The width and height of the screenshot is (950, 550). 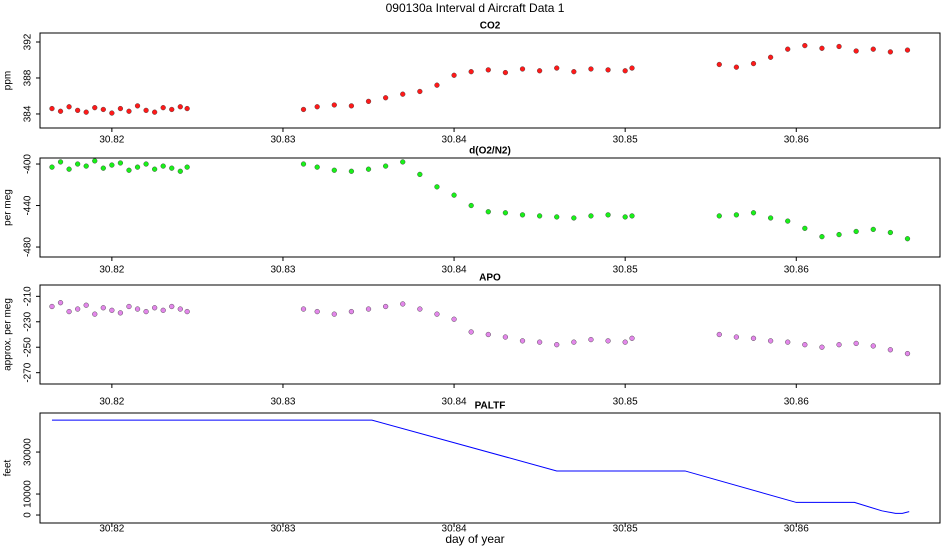 I want to click on y-tick-label: -400, so click(x=28, y=164).